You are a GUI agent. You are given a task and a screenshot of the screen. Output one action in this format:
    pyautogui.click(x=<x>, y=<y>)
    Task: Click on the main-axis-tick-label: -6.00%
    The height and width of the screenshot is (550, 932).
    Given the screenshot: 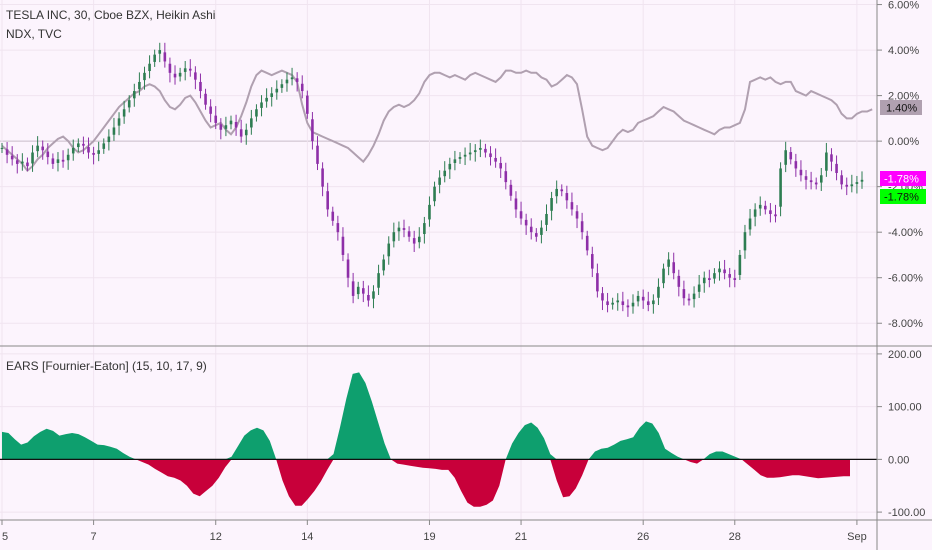 What is the action you would take?
    pyautogui.click(x=905, y=279)
    